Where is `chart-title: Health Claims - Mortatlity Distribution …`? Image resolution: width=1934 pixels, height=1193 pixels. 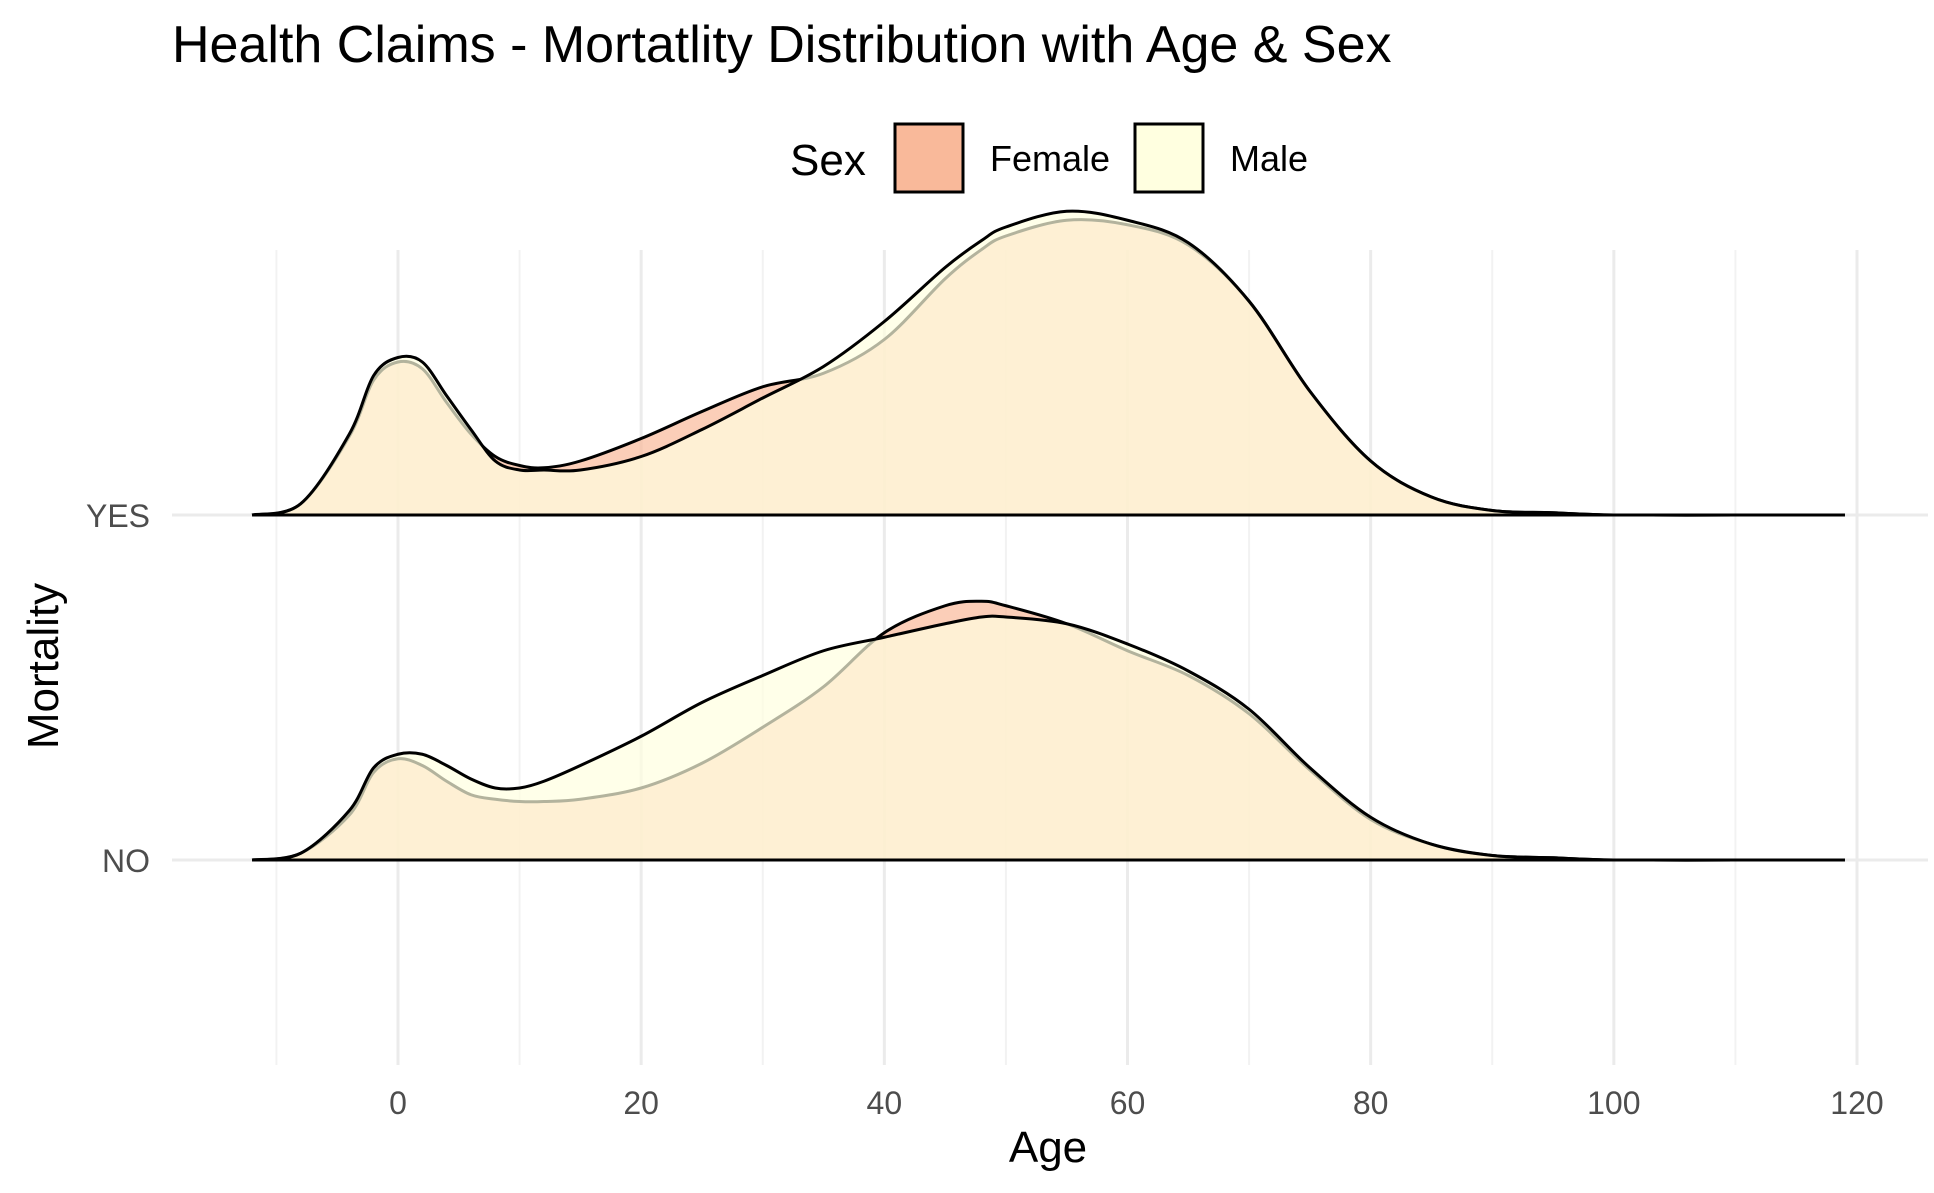
chart-title: Health Claims - Mortatlity Distribution … is located at coordinates (782, 45).